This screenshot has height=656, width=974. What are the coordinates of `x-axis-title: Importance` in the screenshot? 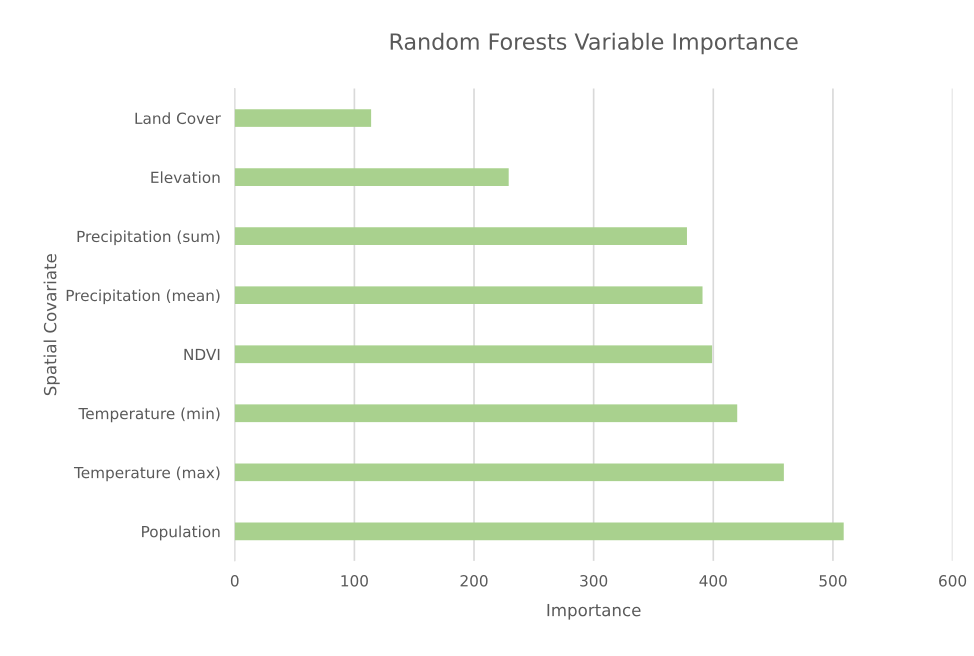 It's located at (594, 612).